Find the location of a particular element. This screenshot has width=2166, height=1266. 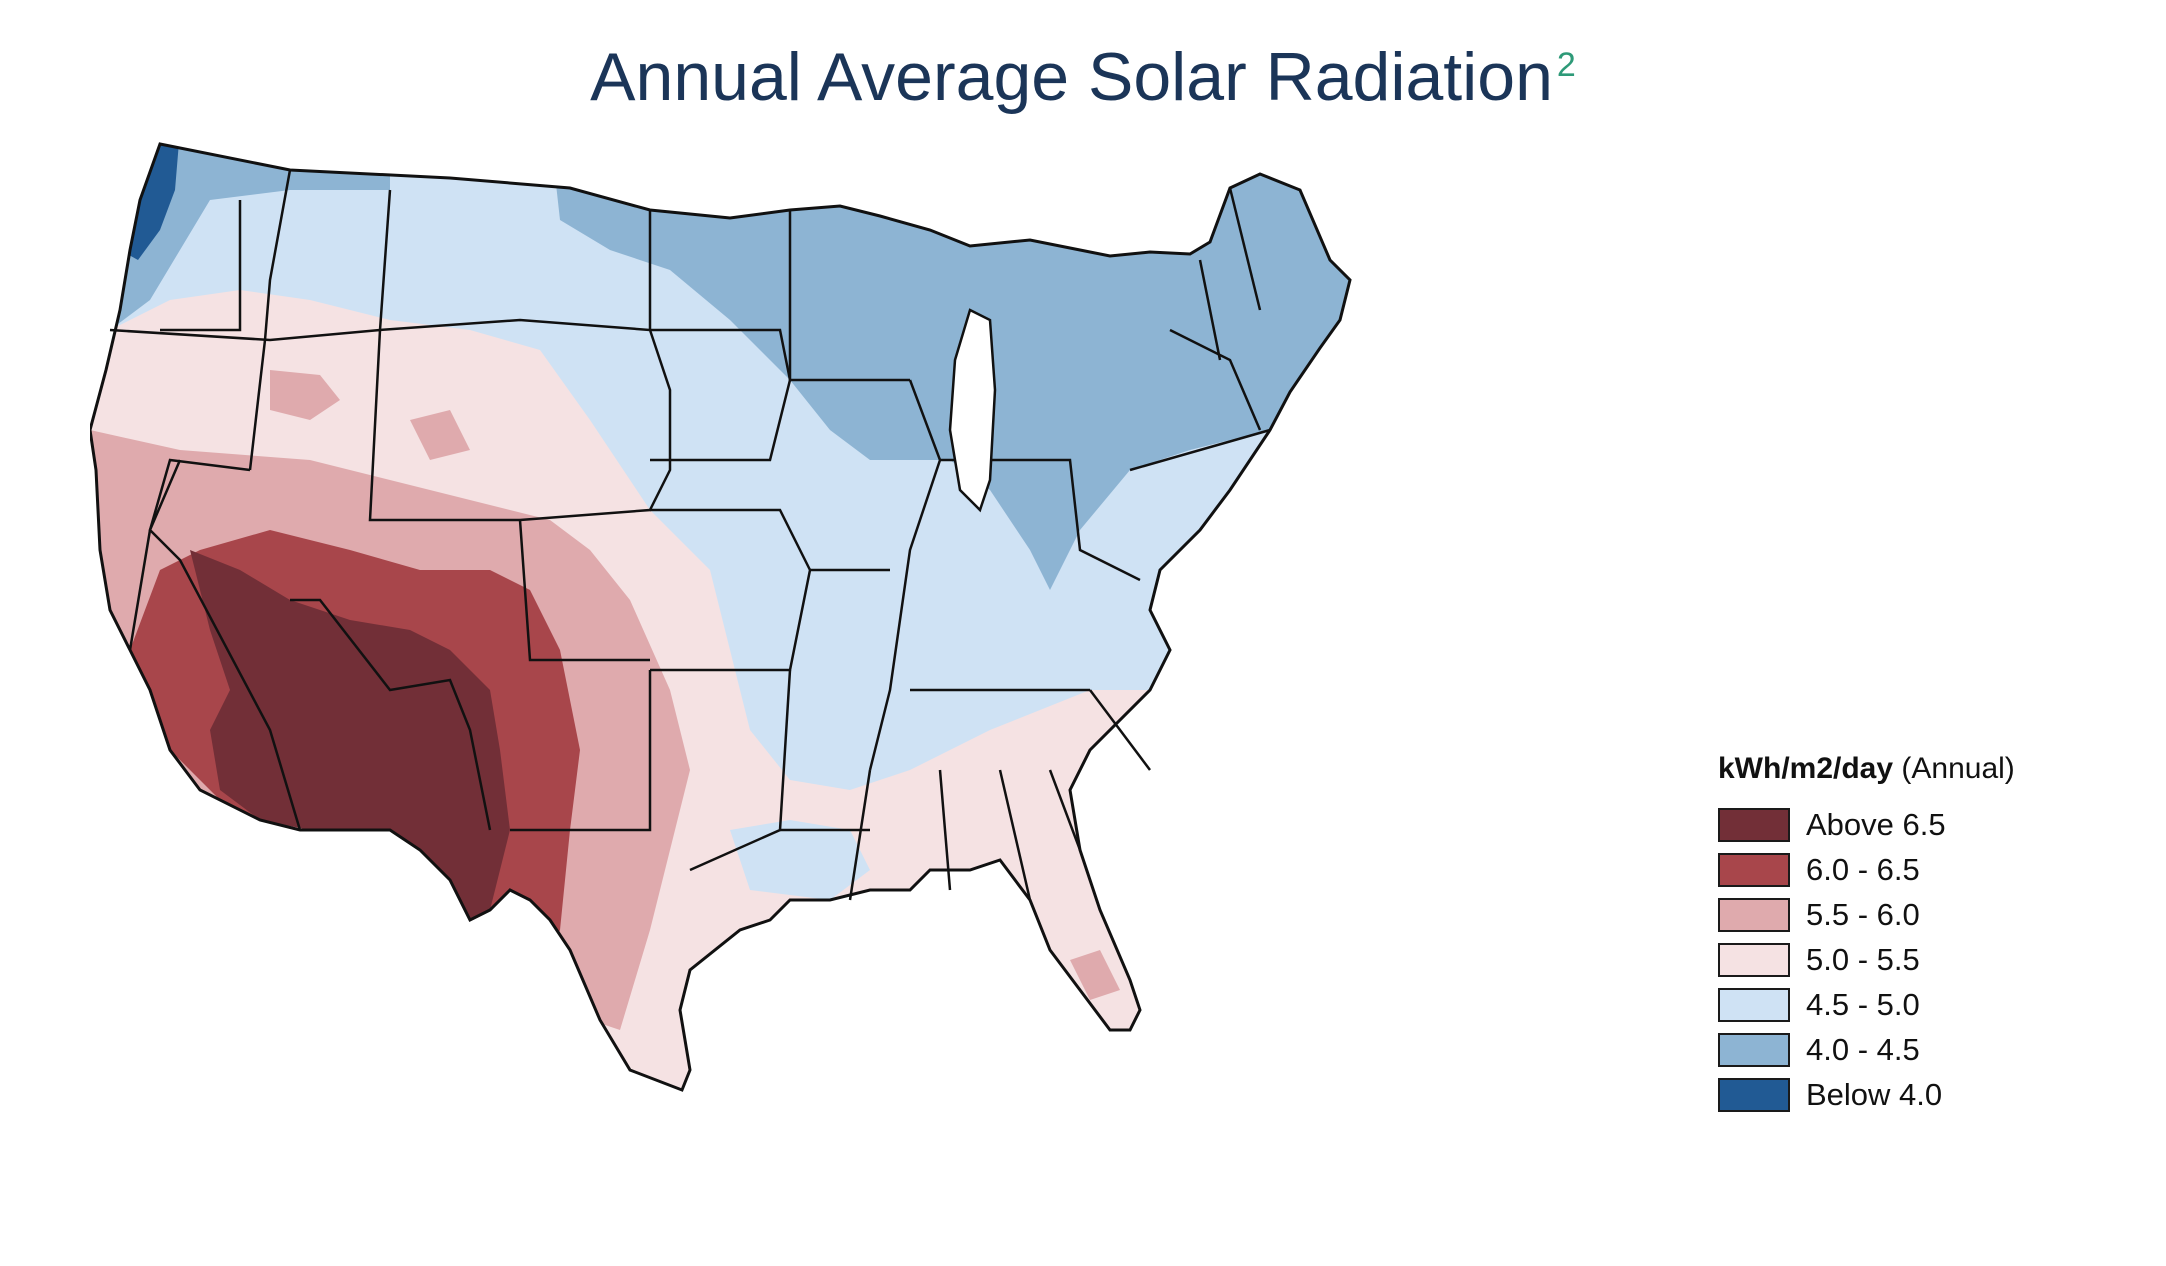

legend-label: Below 4.0 is located at coordinates (1874, 1094).